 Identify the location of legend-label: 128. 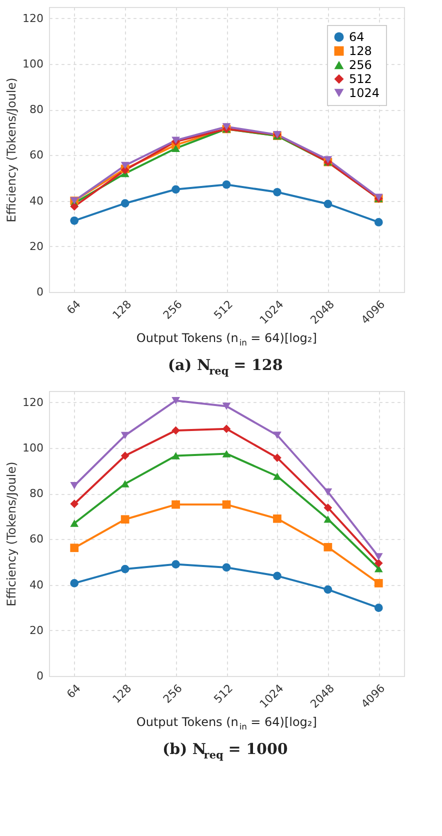
(360, 51).